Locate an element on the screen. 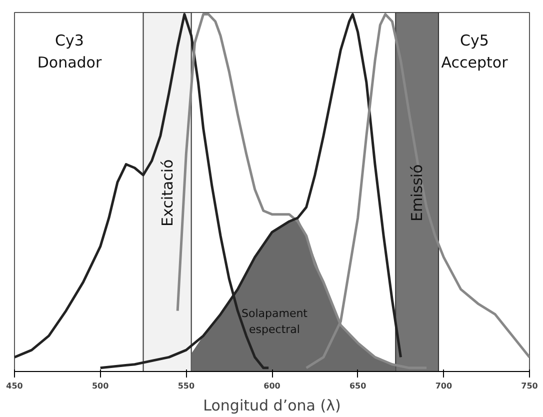 The image size is (543, 417). x-tick-label: 650 is located at coordinates (358, 386).